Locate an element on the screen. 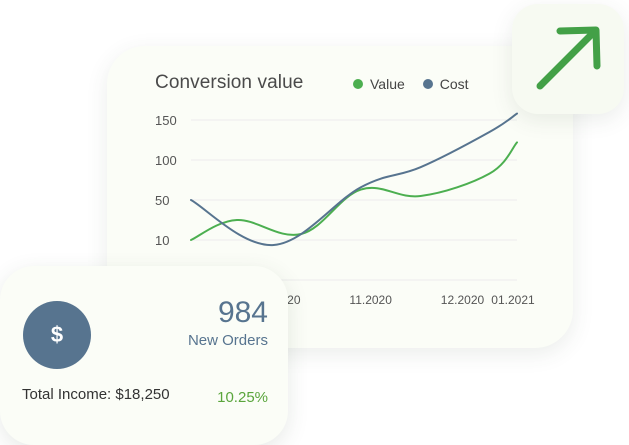 The image size is (629, 445). dollar-icon: $ is located at coordinates (57, 335).